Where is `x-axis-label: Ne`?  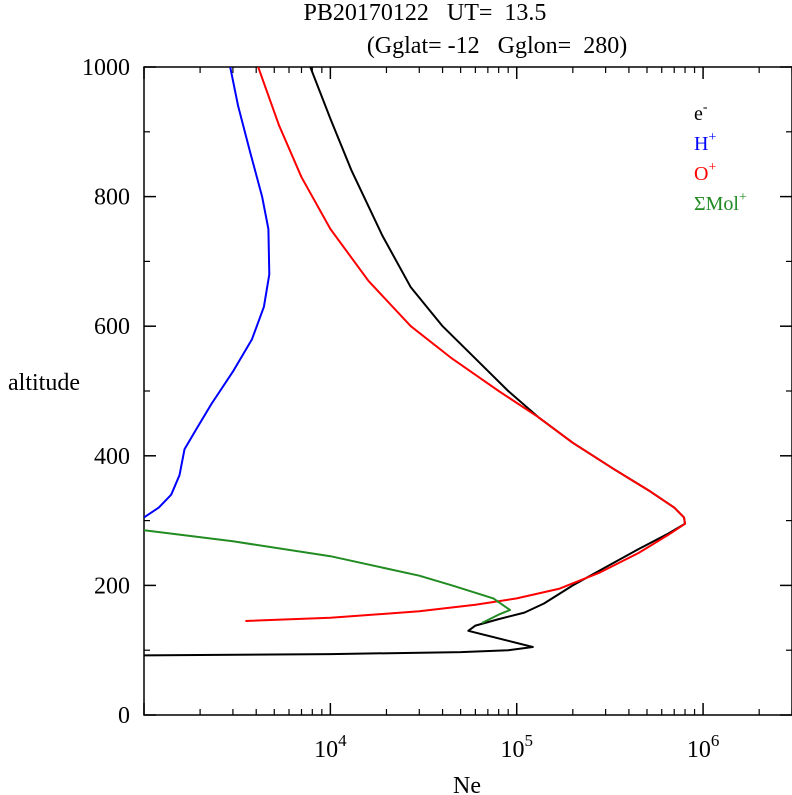 x-axis-label: Ne is located at coordinates (467, 784).